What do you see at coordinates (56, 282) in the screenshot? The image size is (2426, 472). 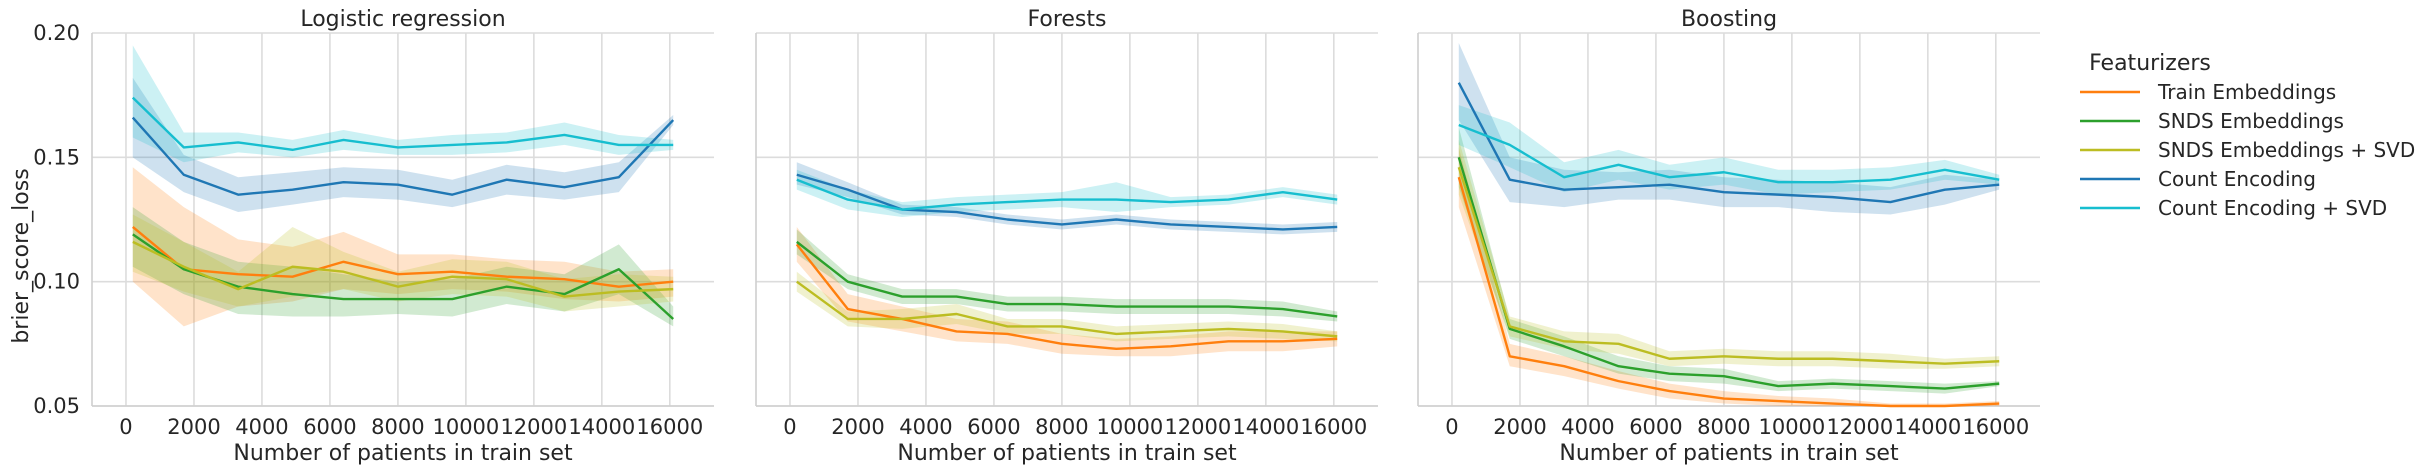 I see `y-tick-label: 0.10` at bounding box center [56, 282].